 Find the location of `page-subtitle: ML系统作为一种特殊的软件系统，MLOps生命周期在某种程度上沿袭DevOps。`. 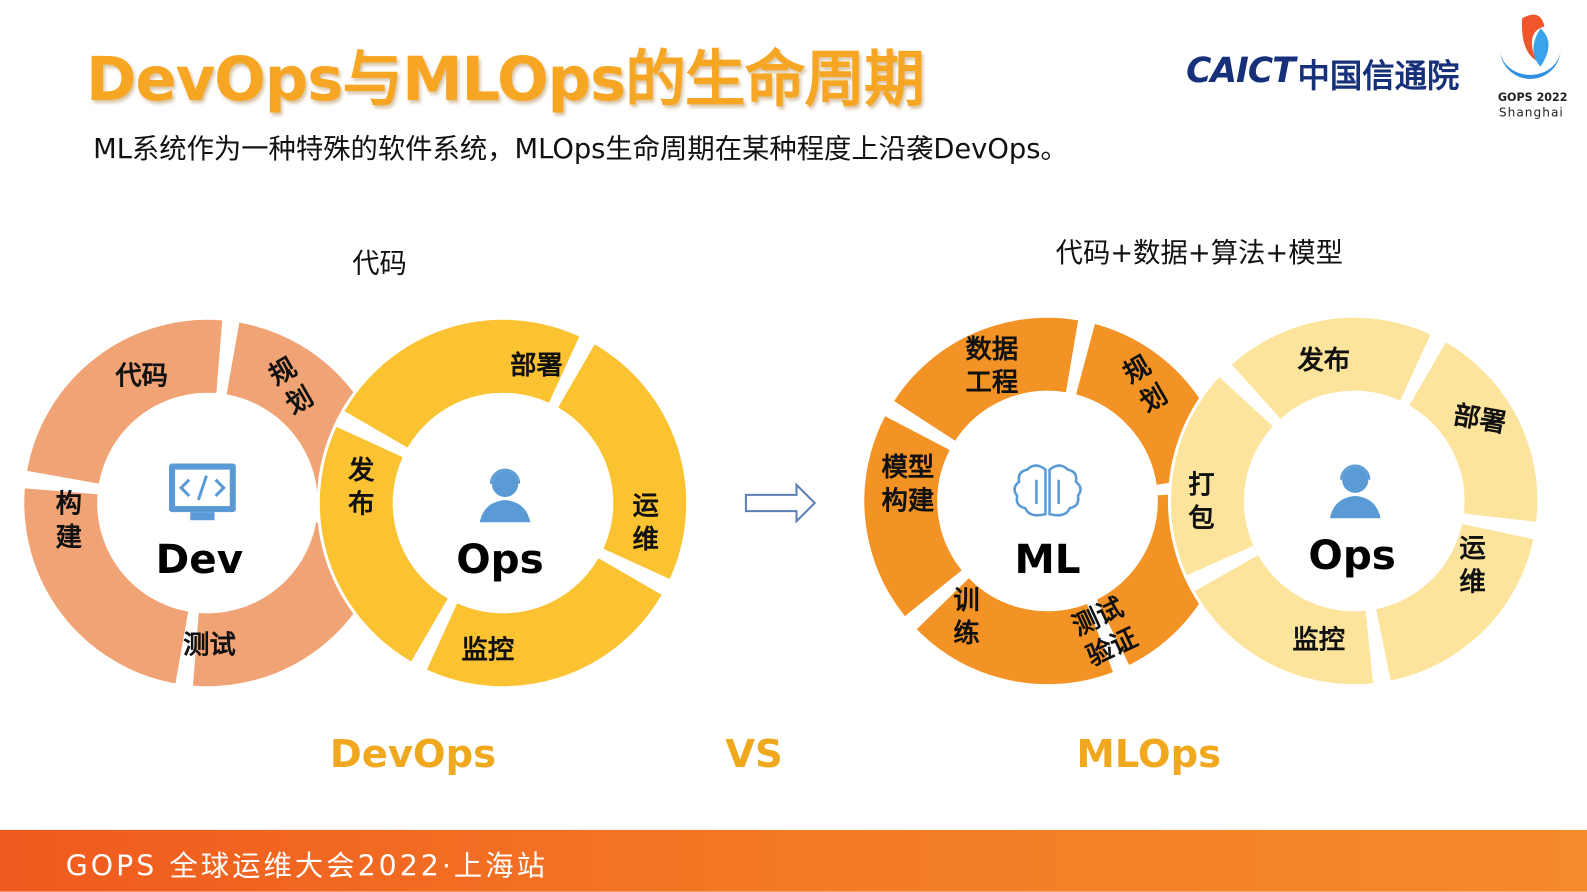

page-subtitle: ML系统作为一种特殊的软件系统，MLOps生命周期在某种程度上沿袭DevOps。 is located at coordinates (580, 149).